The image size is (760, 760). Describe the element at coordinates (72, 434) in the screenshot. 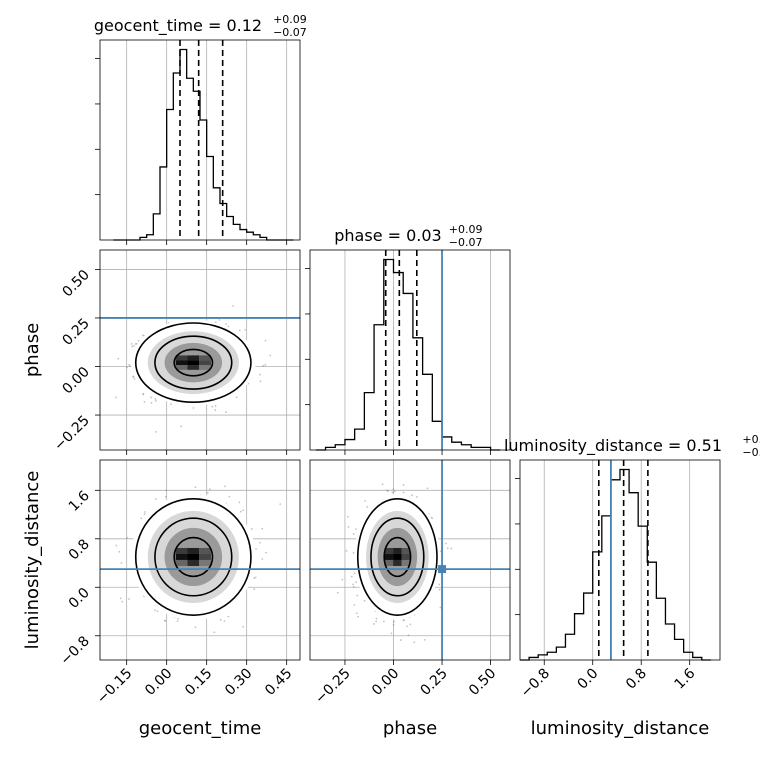

I see `y-tick-label: −0.25` at that location.